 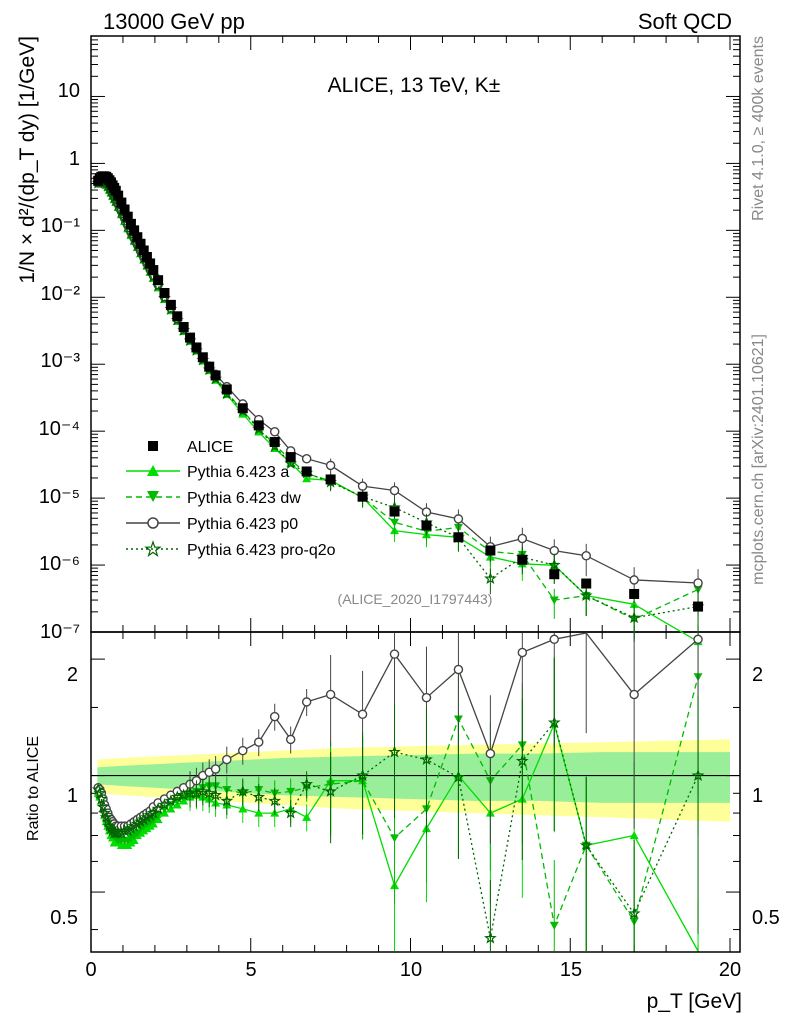 What do you see at coordinates (571, 970) in the screenshot?
I see `x-tick-label-15: 15` at bounding box center [571, 970].